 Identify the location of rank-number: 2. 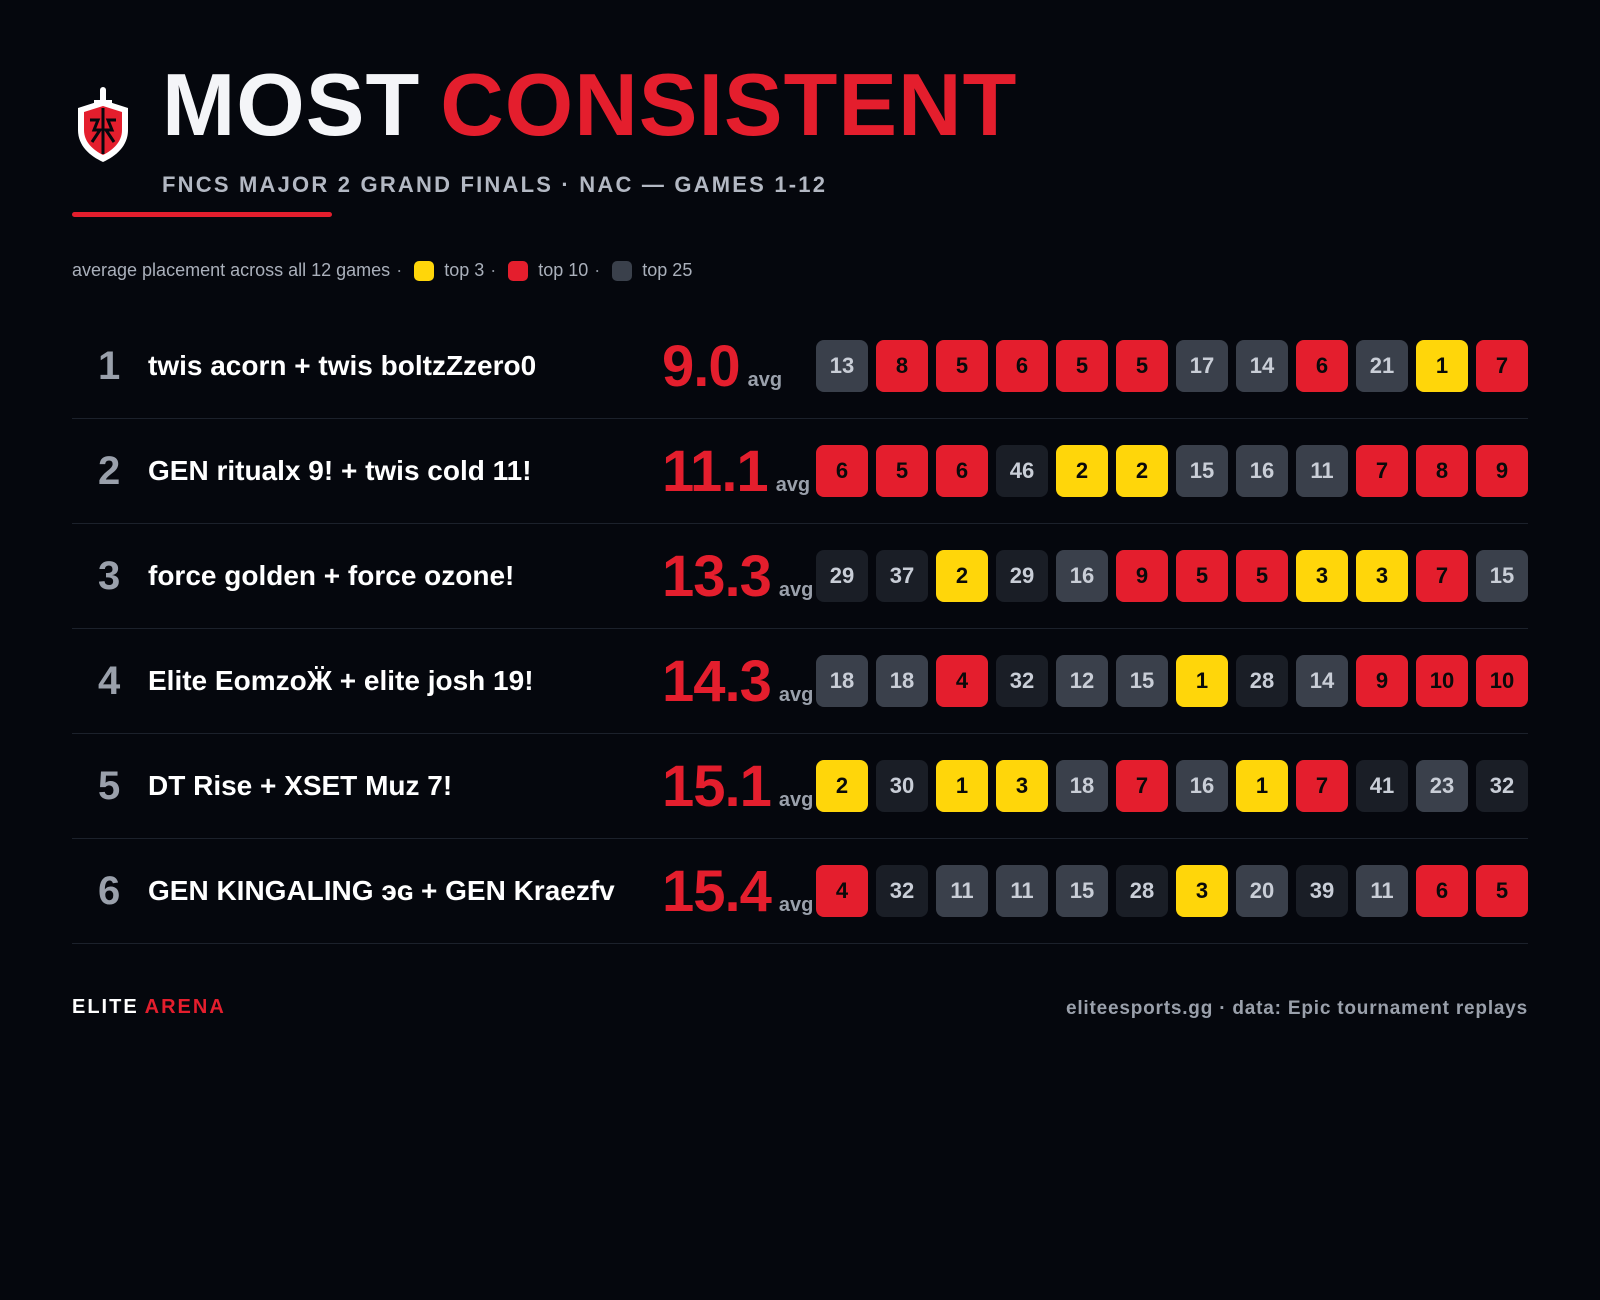
(109, 470).